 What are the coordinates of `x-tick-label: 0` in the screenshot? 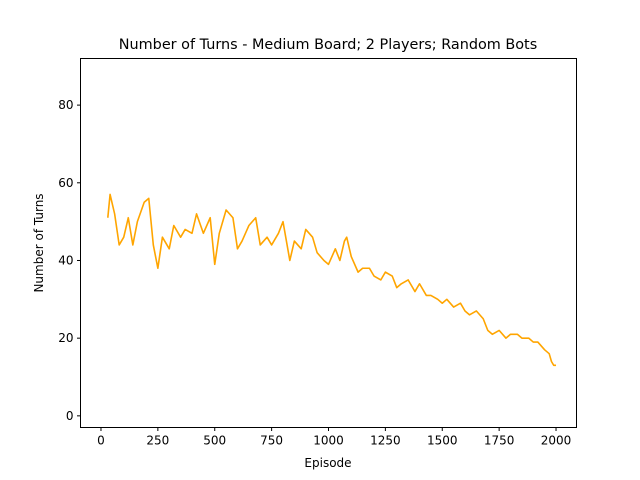 It's located at (101, 441).